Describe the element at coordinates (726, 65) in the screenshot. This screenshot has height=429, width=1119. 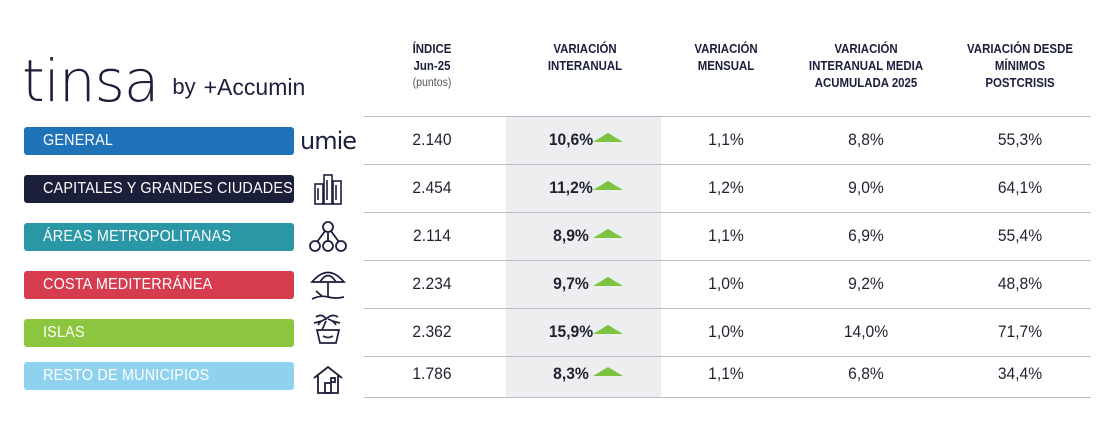
I see `column-header-line: MENSUAL` at that location.